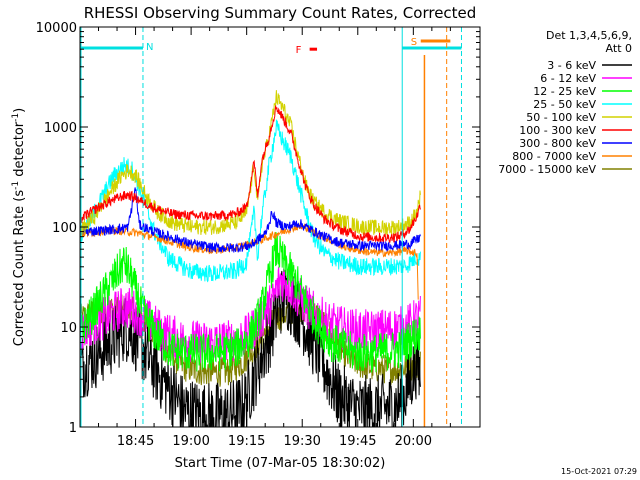 This screenshot has height=480, width=640. I want to click on legend-entry-label: 7000 - 15000 keV, so click(547, 169).